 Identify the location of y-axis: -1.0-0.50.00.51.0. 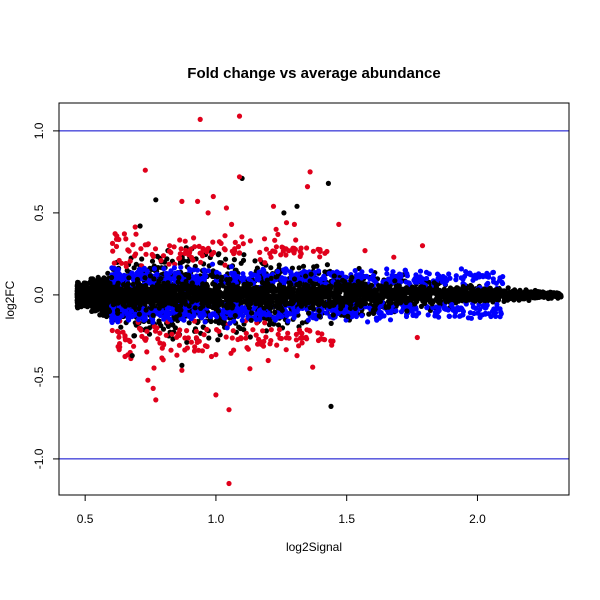
(45, 295).